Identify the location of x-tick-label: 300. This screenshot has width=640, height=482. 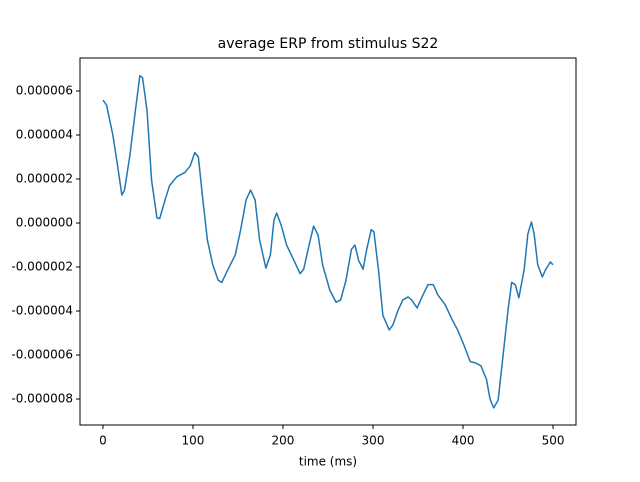
(373, 441).